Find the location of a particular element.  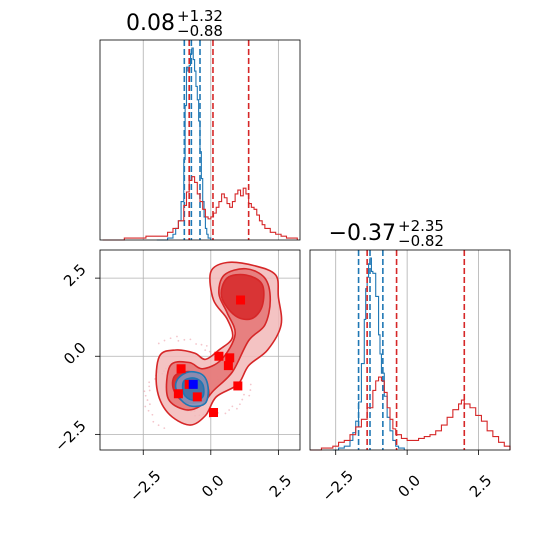

right-x-ticks: −2.5 0.0 2.5 is located at coordinates (407, 477).